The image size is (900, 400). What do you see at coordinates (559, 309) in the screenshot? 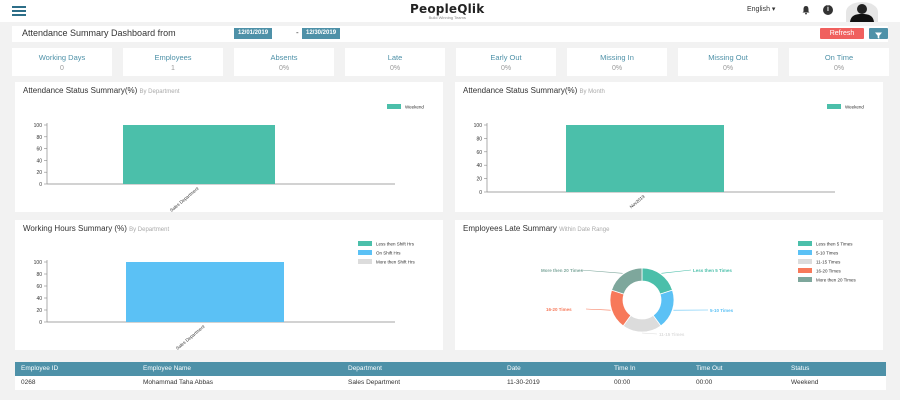
I see `donut-label: 16-20 Times` at bounding box center [559, 309].